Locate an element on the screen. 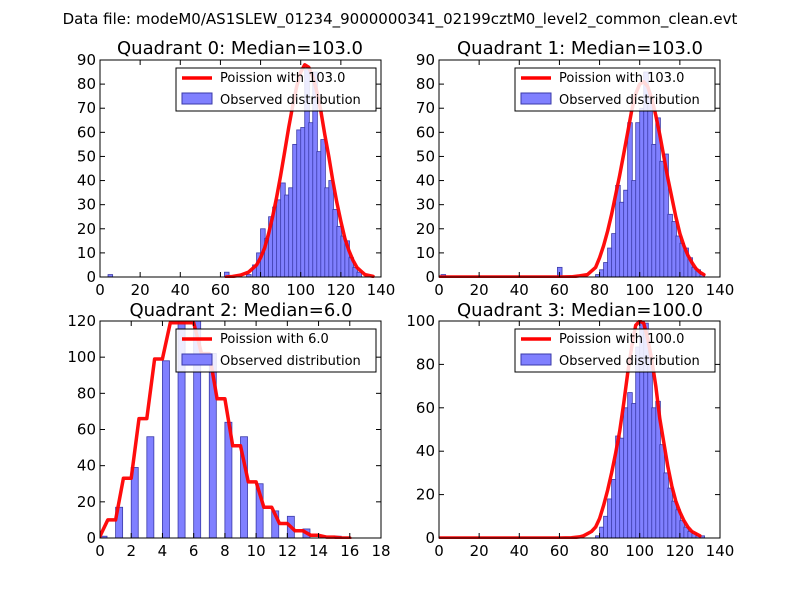  x-tick-label: 12 is located at coordinates (287, 551).